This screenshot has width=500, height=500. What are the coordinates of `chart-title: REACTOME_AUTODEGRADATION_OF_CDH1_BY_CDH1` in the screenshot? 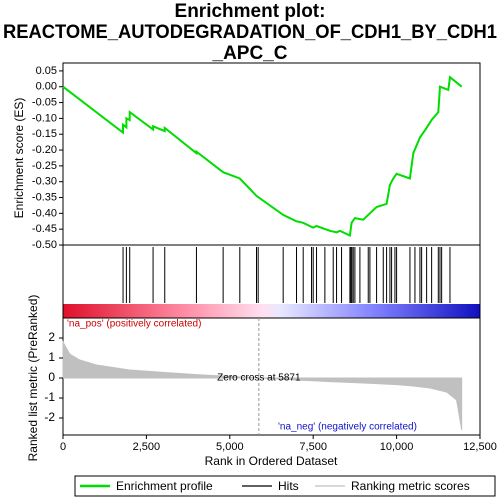 It's located at (250, 32).